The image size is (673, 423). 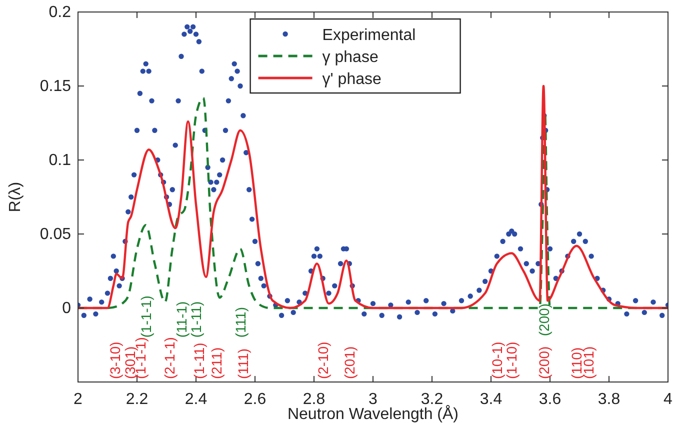 What do you see at coordinates (169, 358) in the screenshot?
I see `annotation: (2-1-1)` at bounding box center [169, 358].